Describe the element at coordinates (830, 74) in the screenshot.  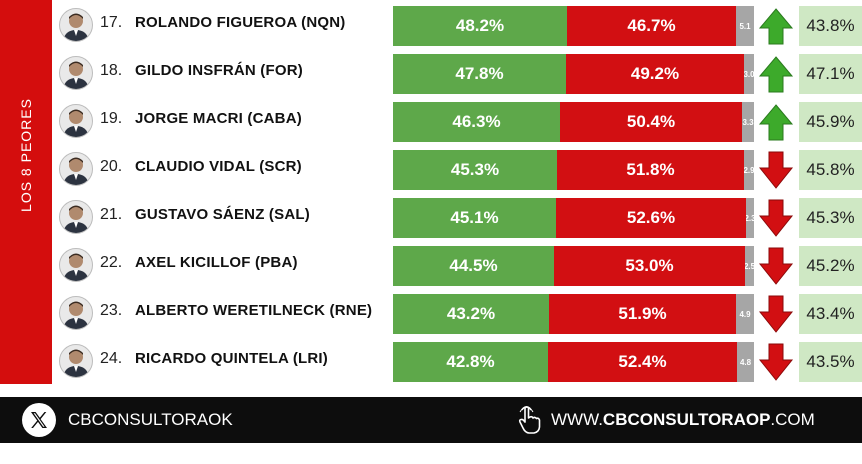
I see `previous-value: 47.1%` at that location.